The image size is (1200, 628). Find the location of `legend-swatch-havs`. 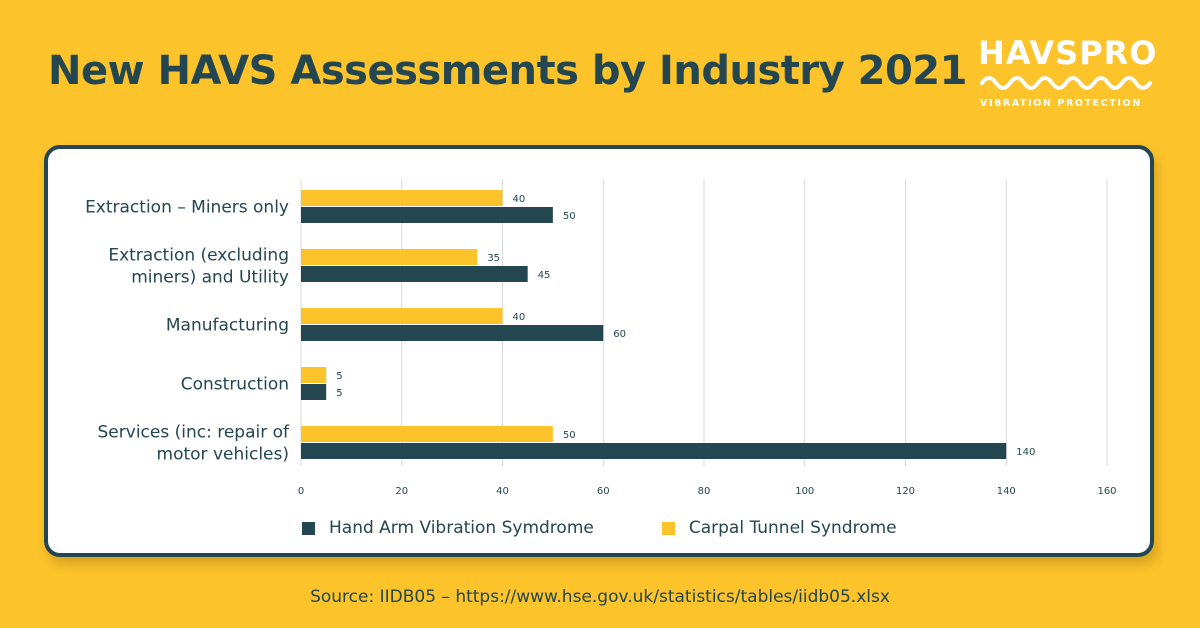

legend-swatch-havs is located at coordinates (308, 528).